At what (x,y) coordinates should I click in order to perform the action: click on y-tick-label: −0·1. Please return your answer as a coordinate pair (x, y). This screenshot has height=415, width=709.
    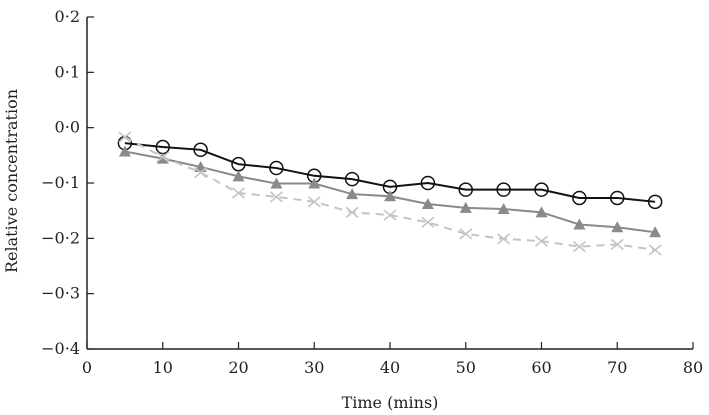
    Looking at the image, I should click on (60, 182).